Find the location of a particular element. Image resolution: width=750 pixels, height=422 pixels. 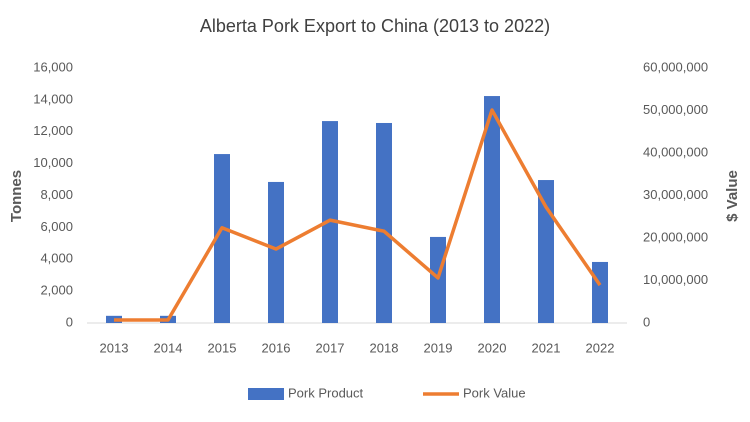

y2-axis-title: $ Value is located at coordinates (732, 196).